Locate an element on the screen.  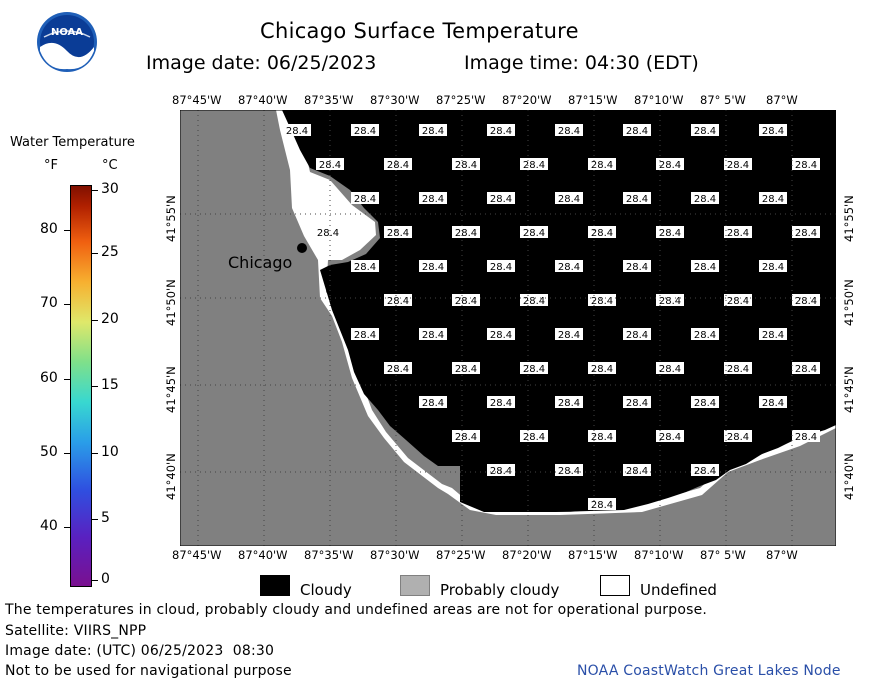
undefined-swatch is located at coordinates (615, 585).